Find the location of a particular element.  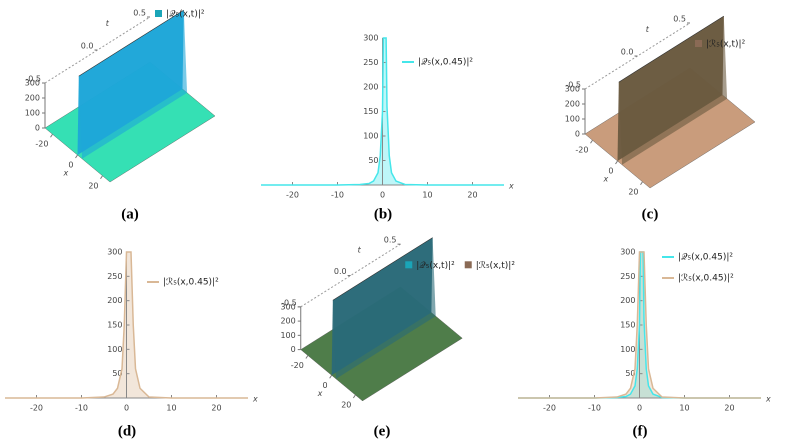

caption: (e) is located at coordinates (382, 431).